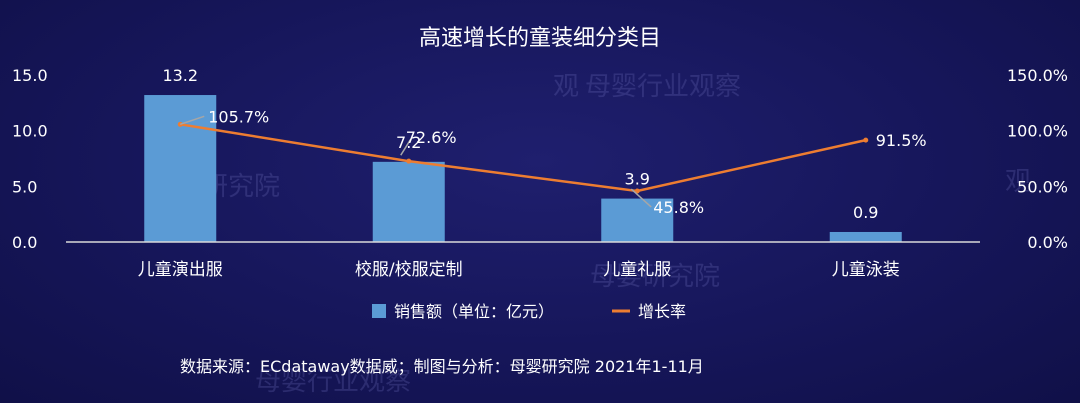 Image resolution: width=1080 pixels, height=403 pixels. I want to click on left-tick-label: 10.0, so click(30, 131).